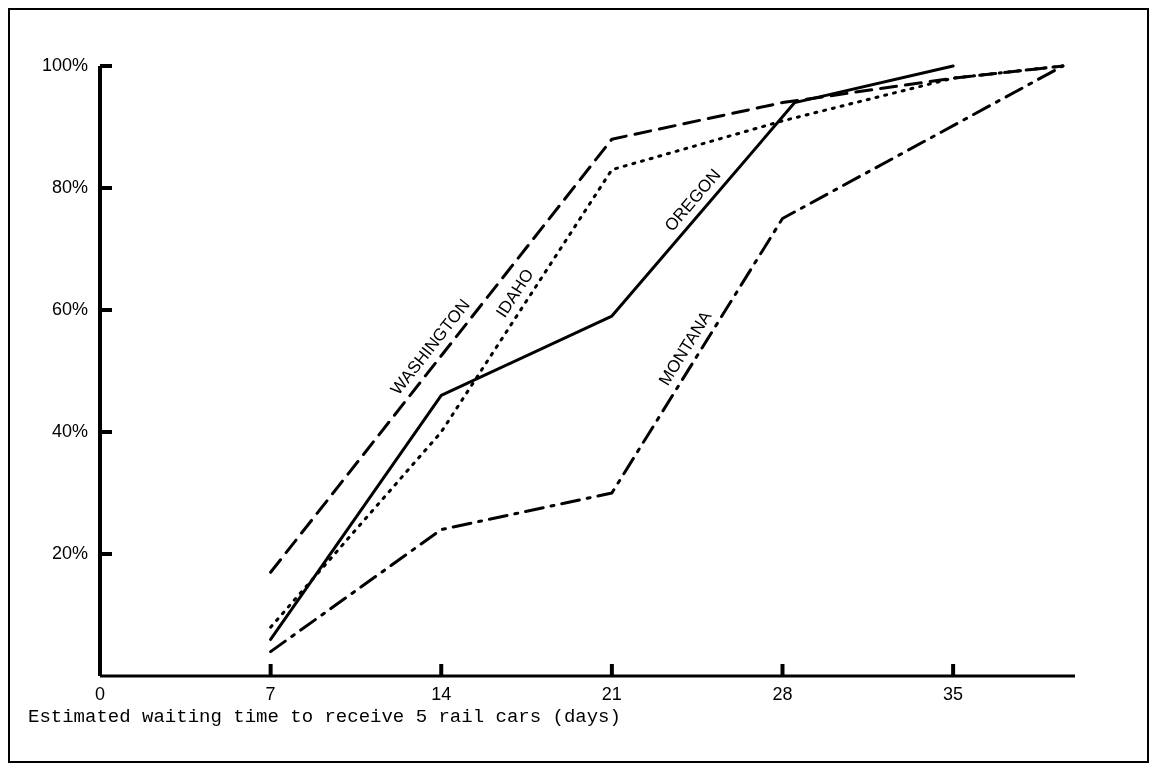  I want to click on x-tick-label: 7, so click(270, 694).